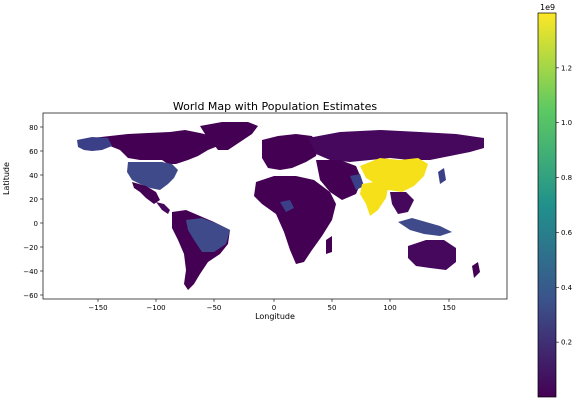 This screenshot has width=585, height=402. What do you see at coordinates (275, 106) in the screenshot?
I see `map-title: World Map with Population Estimates` at bounding box center [275, 106].